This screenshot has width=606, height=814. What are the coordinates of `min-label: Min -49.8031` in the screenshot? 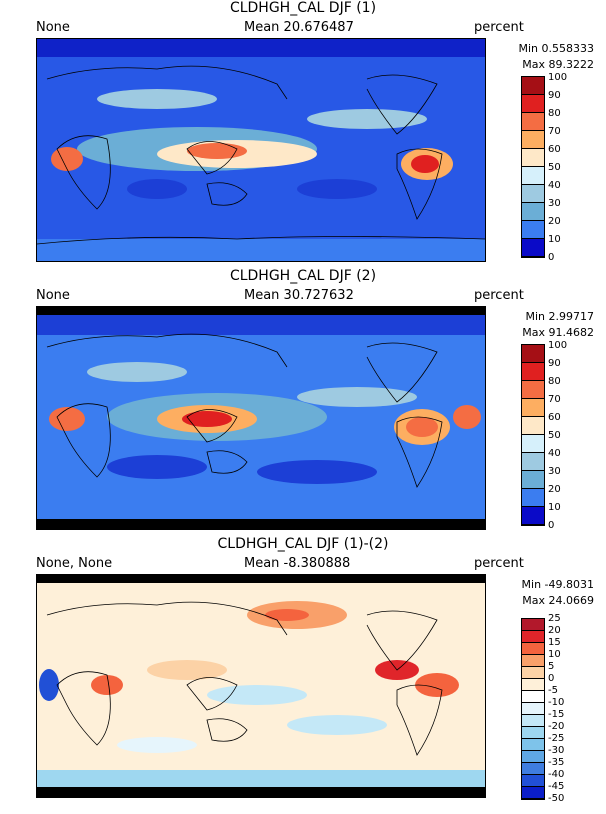 It's located at (557, 584).